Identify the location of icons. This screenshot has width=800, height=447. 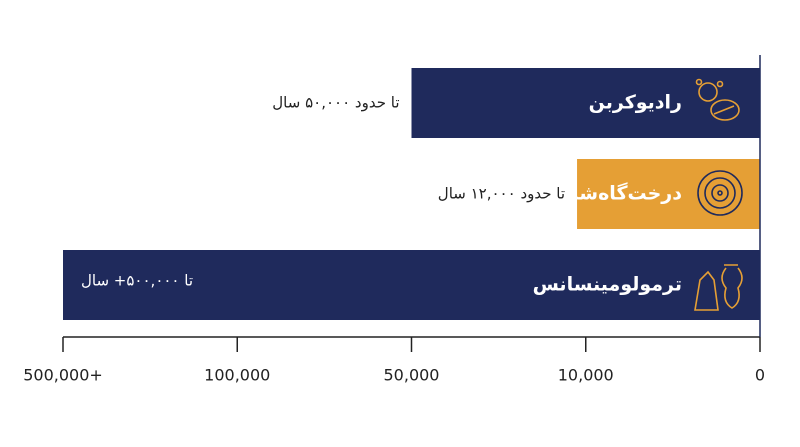
(718, 194).